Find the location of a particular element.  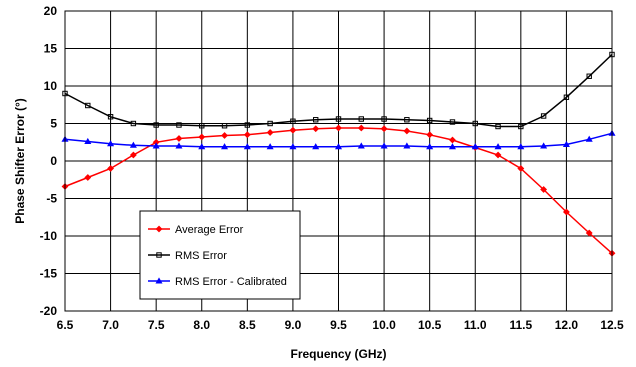

x-tick-label: 9.0 is located at coordinates (293, 325).